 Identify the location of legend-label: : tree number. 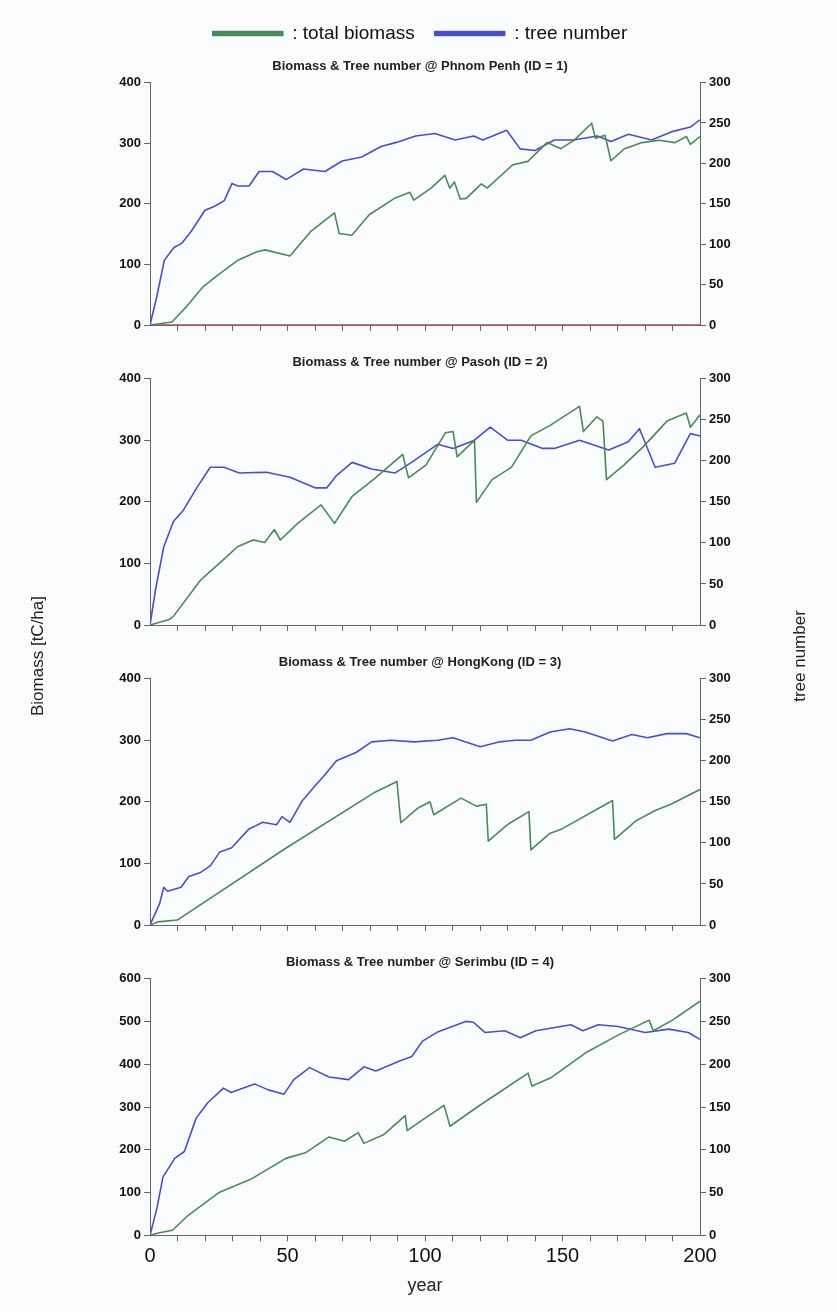
(571, 32).